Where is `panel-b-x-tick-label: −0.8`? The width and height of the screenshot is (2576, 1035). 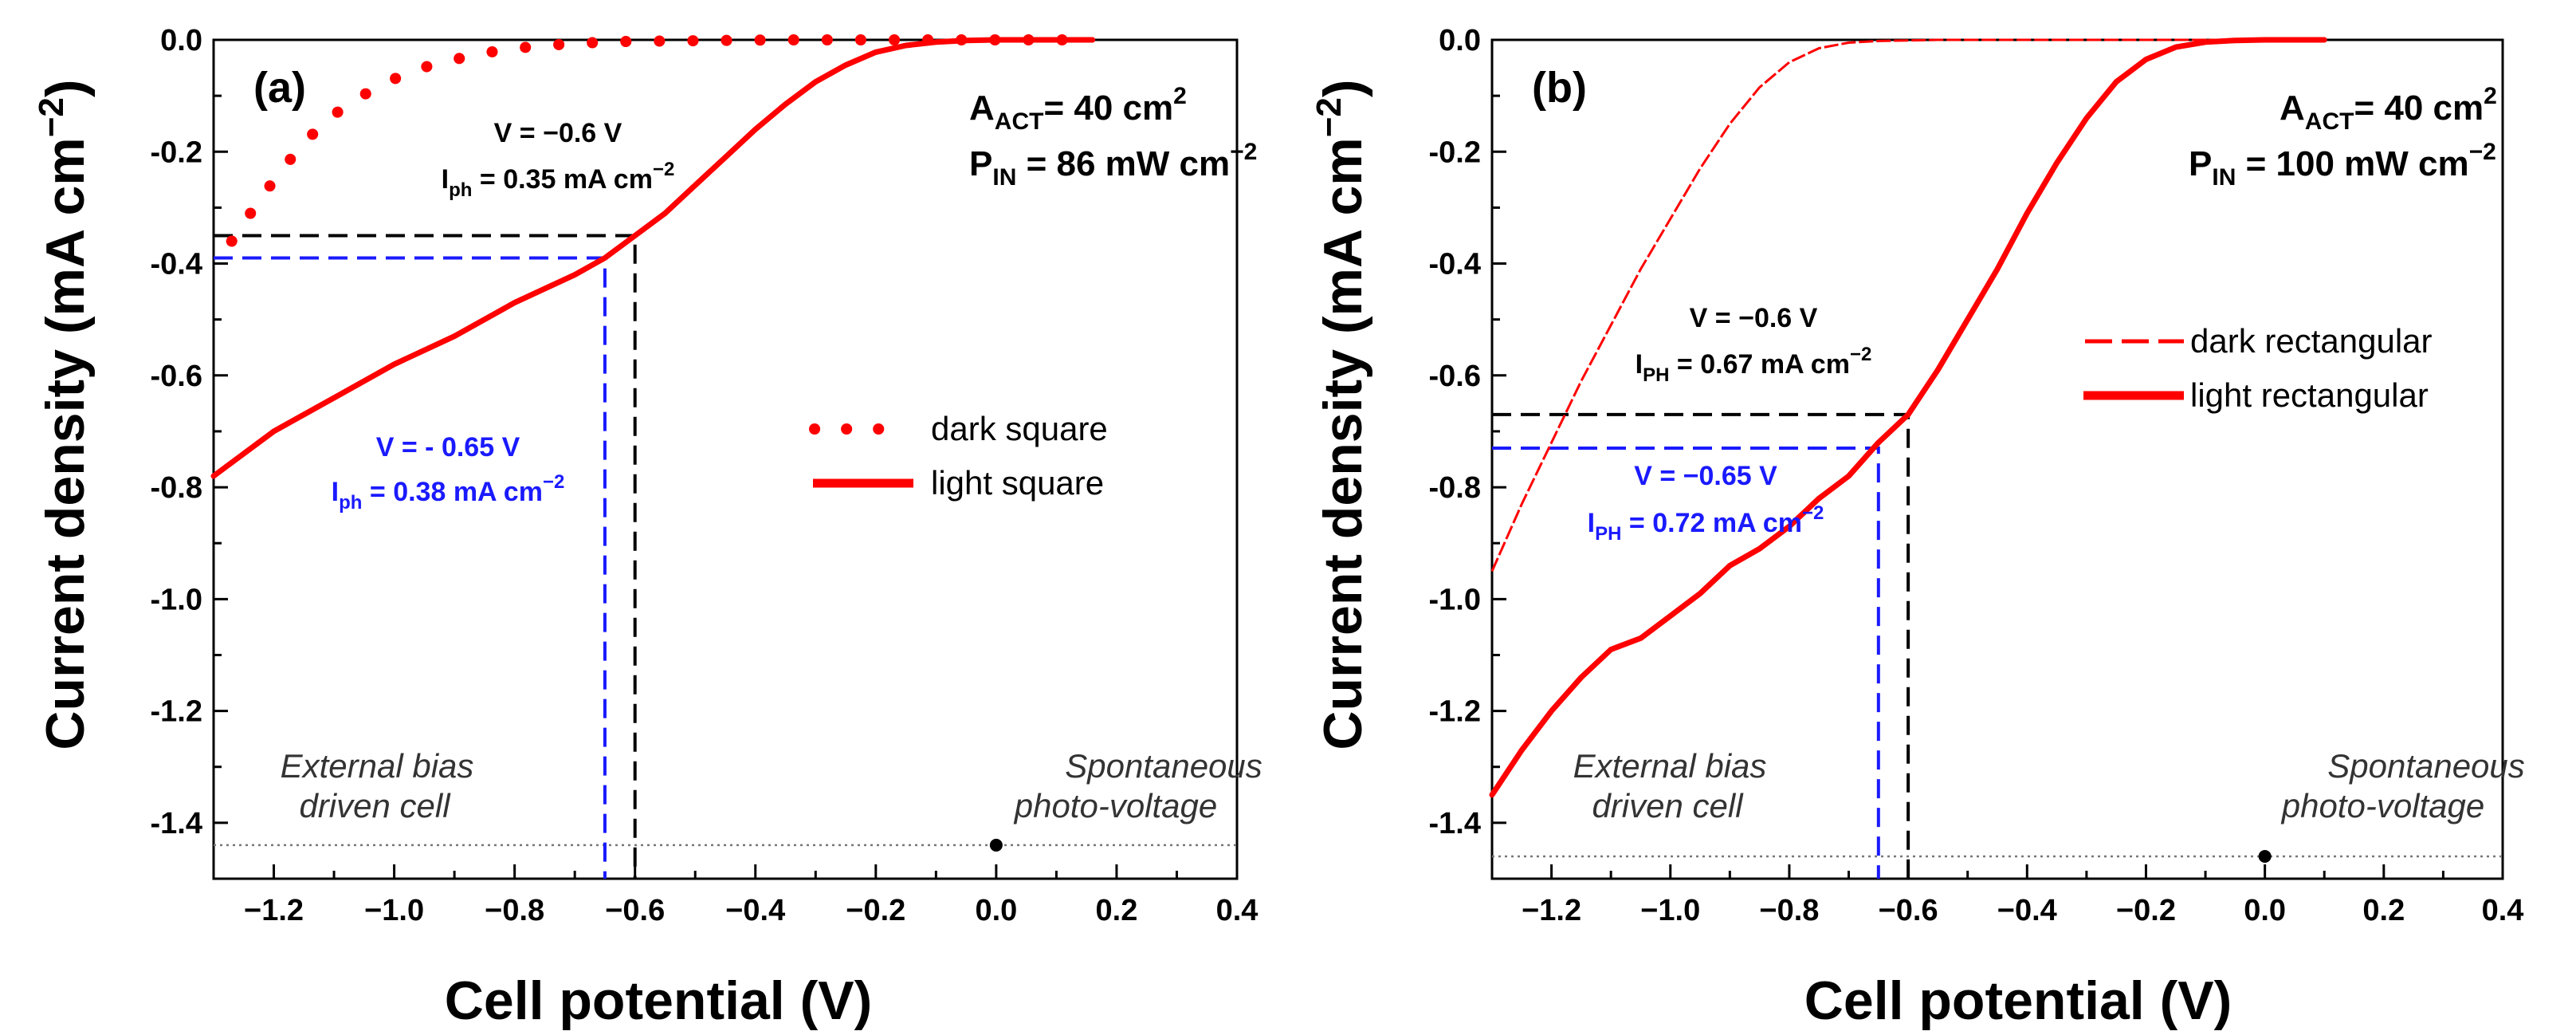
panel-b-x-tick-label: −0.8 is located at coordinates (1789, 911).